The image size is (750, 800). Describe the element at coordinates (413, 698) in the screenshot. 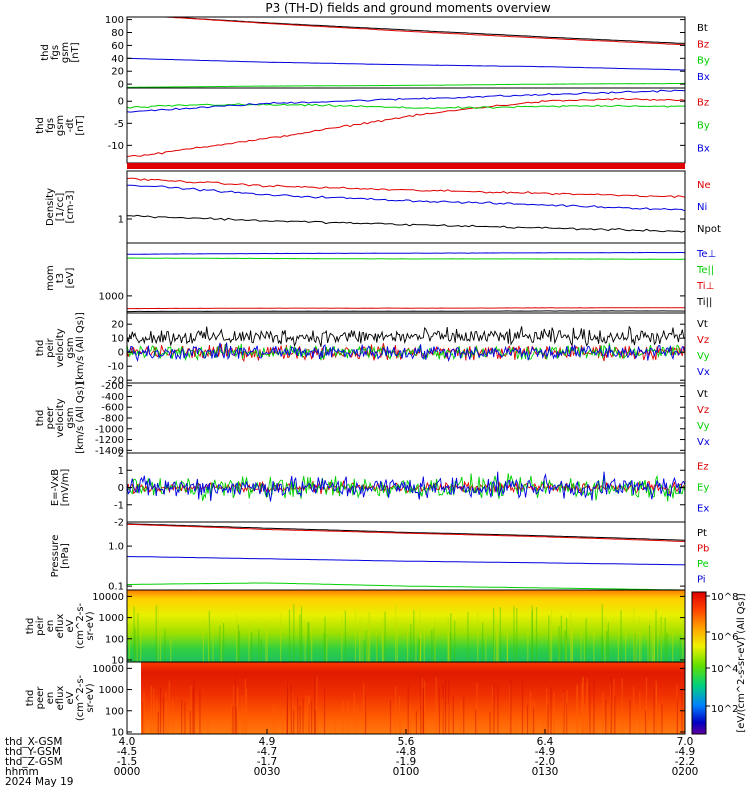

I see `spectrogram-peer_eflux` at that location.